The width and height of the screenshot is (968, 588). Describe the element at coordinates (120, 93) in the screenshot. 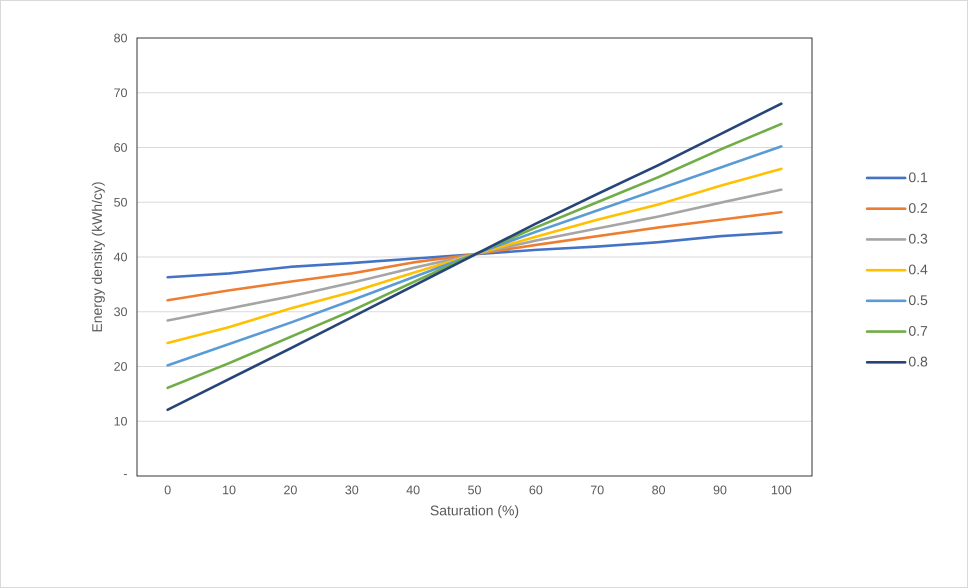

I see `y-tick-label: 70` at that location.